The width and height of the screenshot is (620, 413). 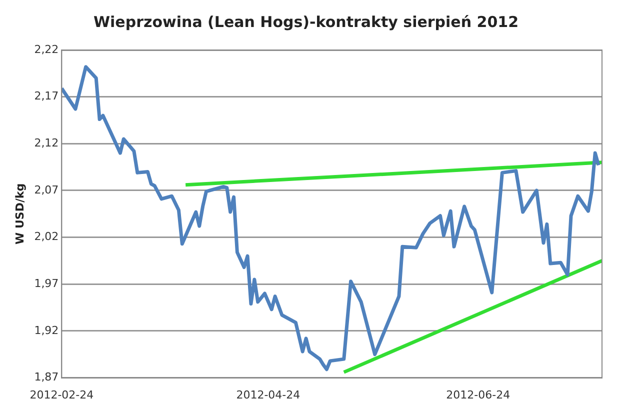 I want to click on y-axis-title: W USD/kg, so click(x=19, y=213).